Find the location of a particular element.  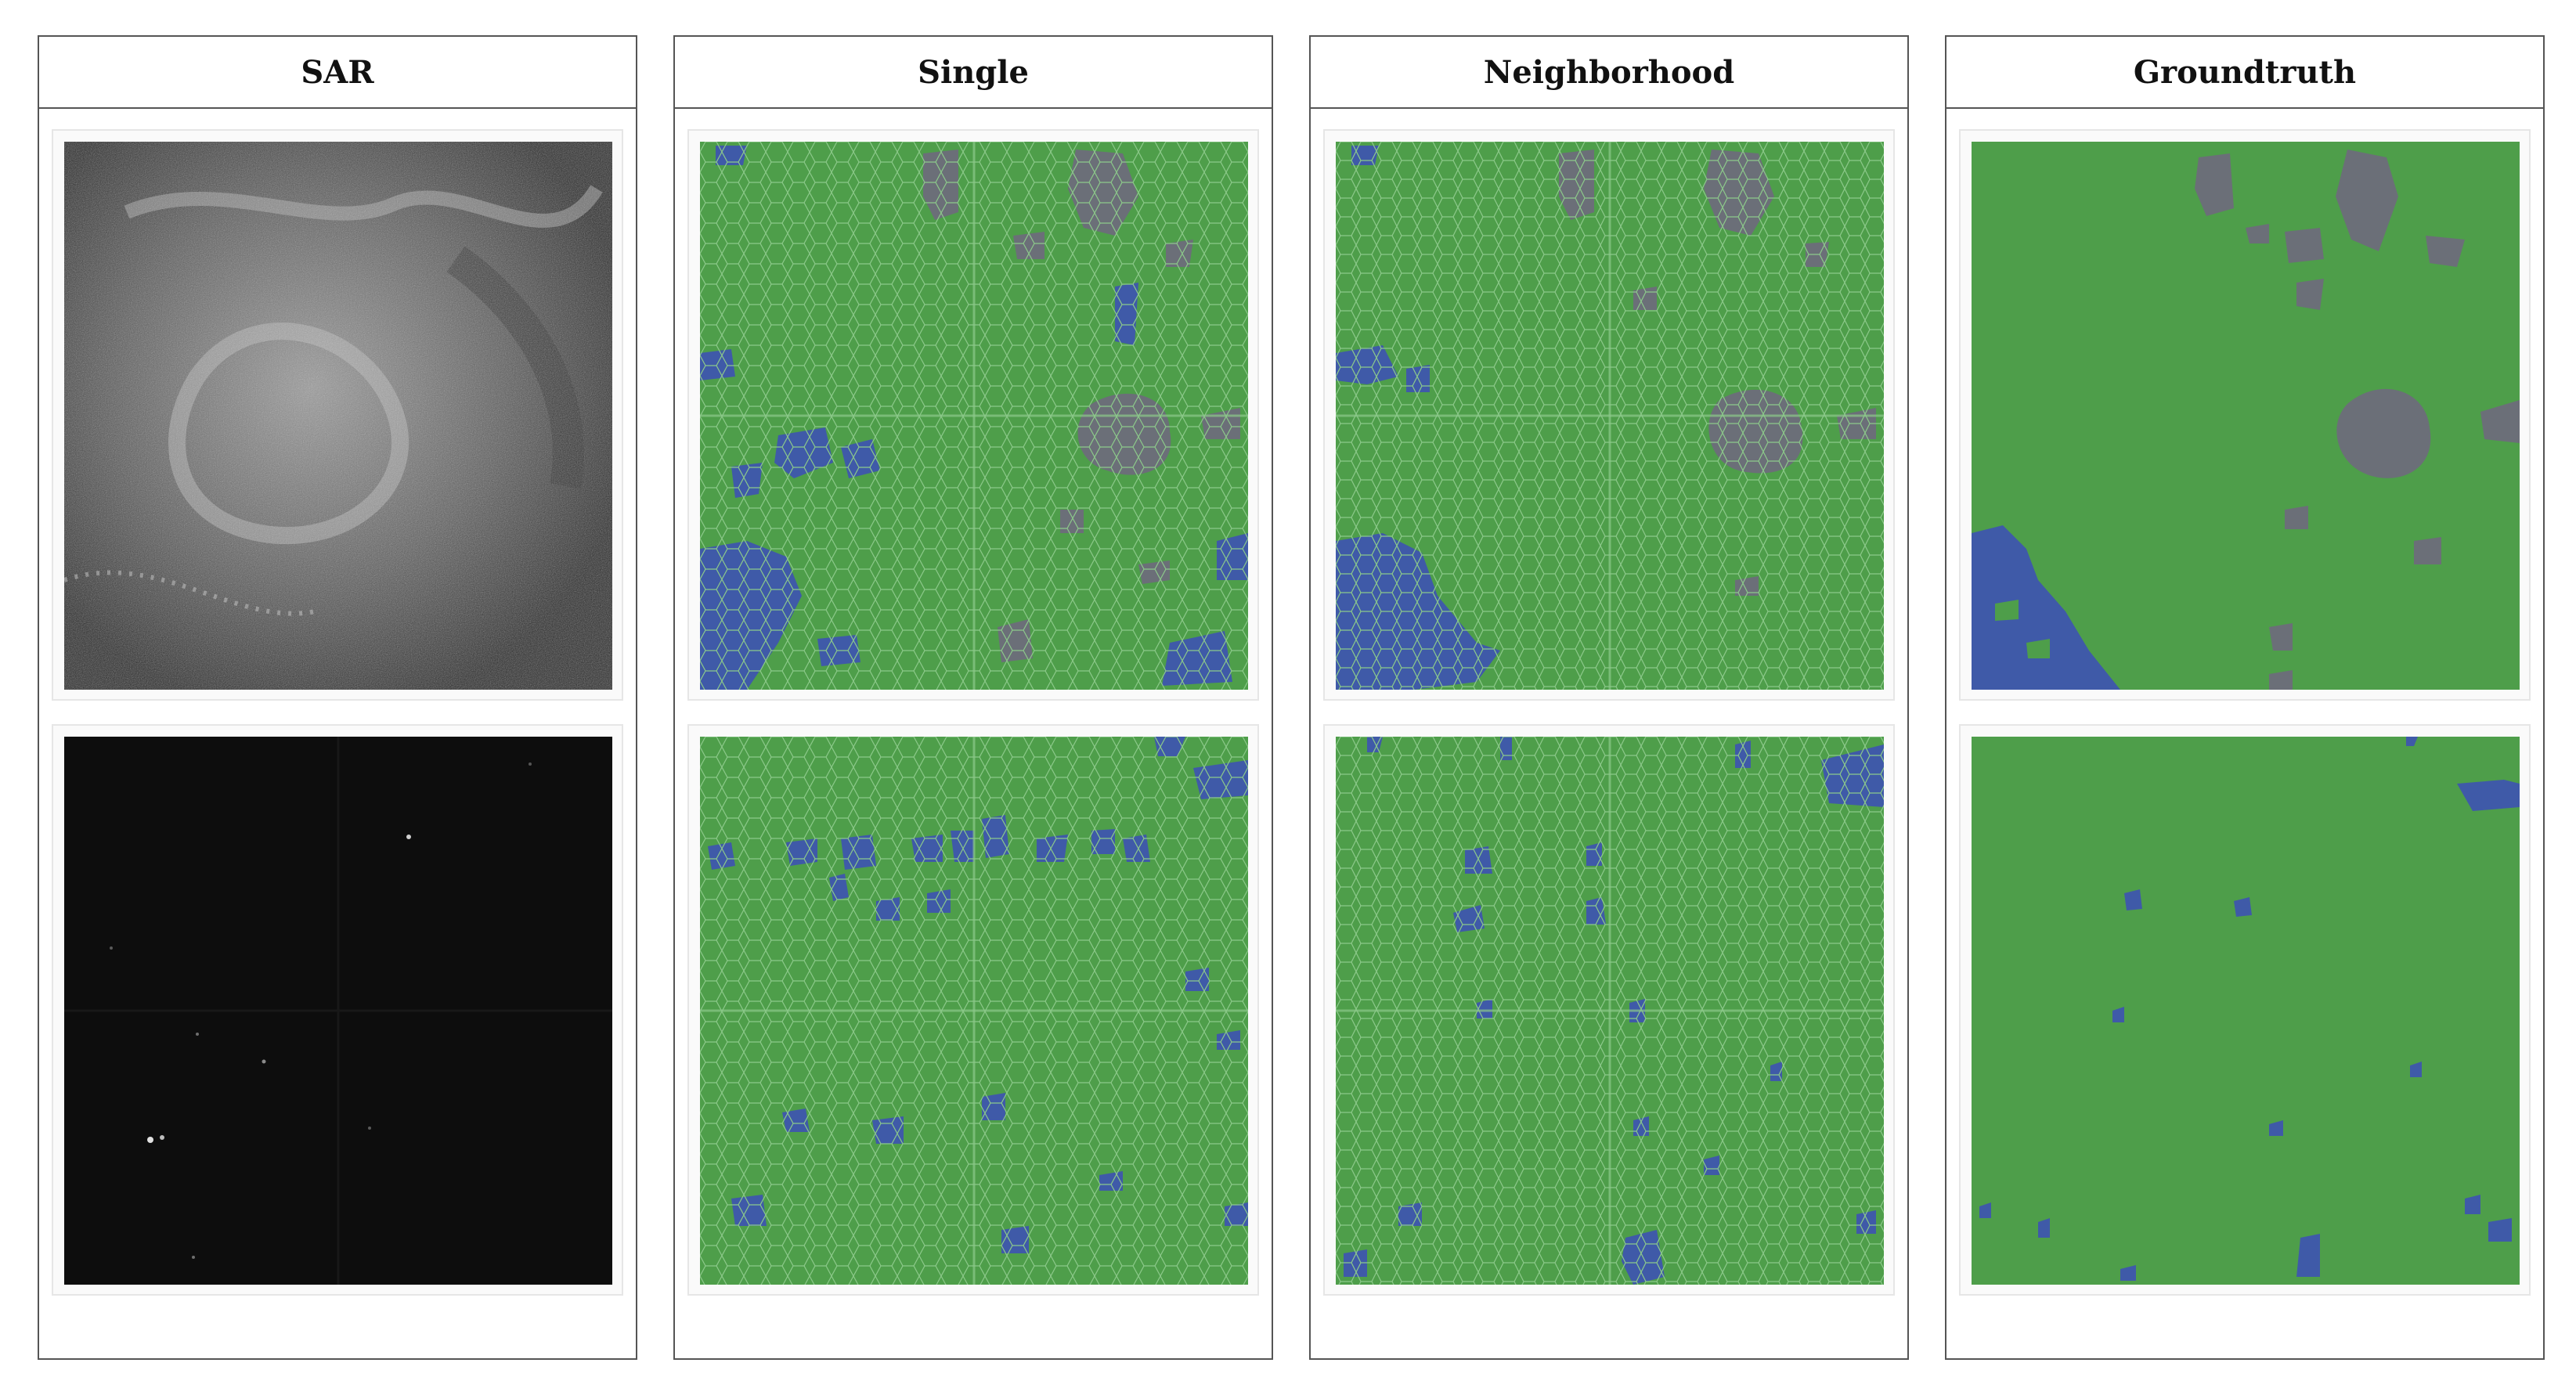

neighborhood-map-bottom-frame is located at coordinates (1609, 1010).